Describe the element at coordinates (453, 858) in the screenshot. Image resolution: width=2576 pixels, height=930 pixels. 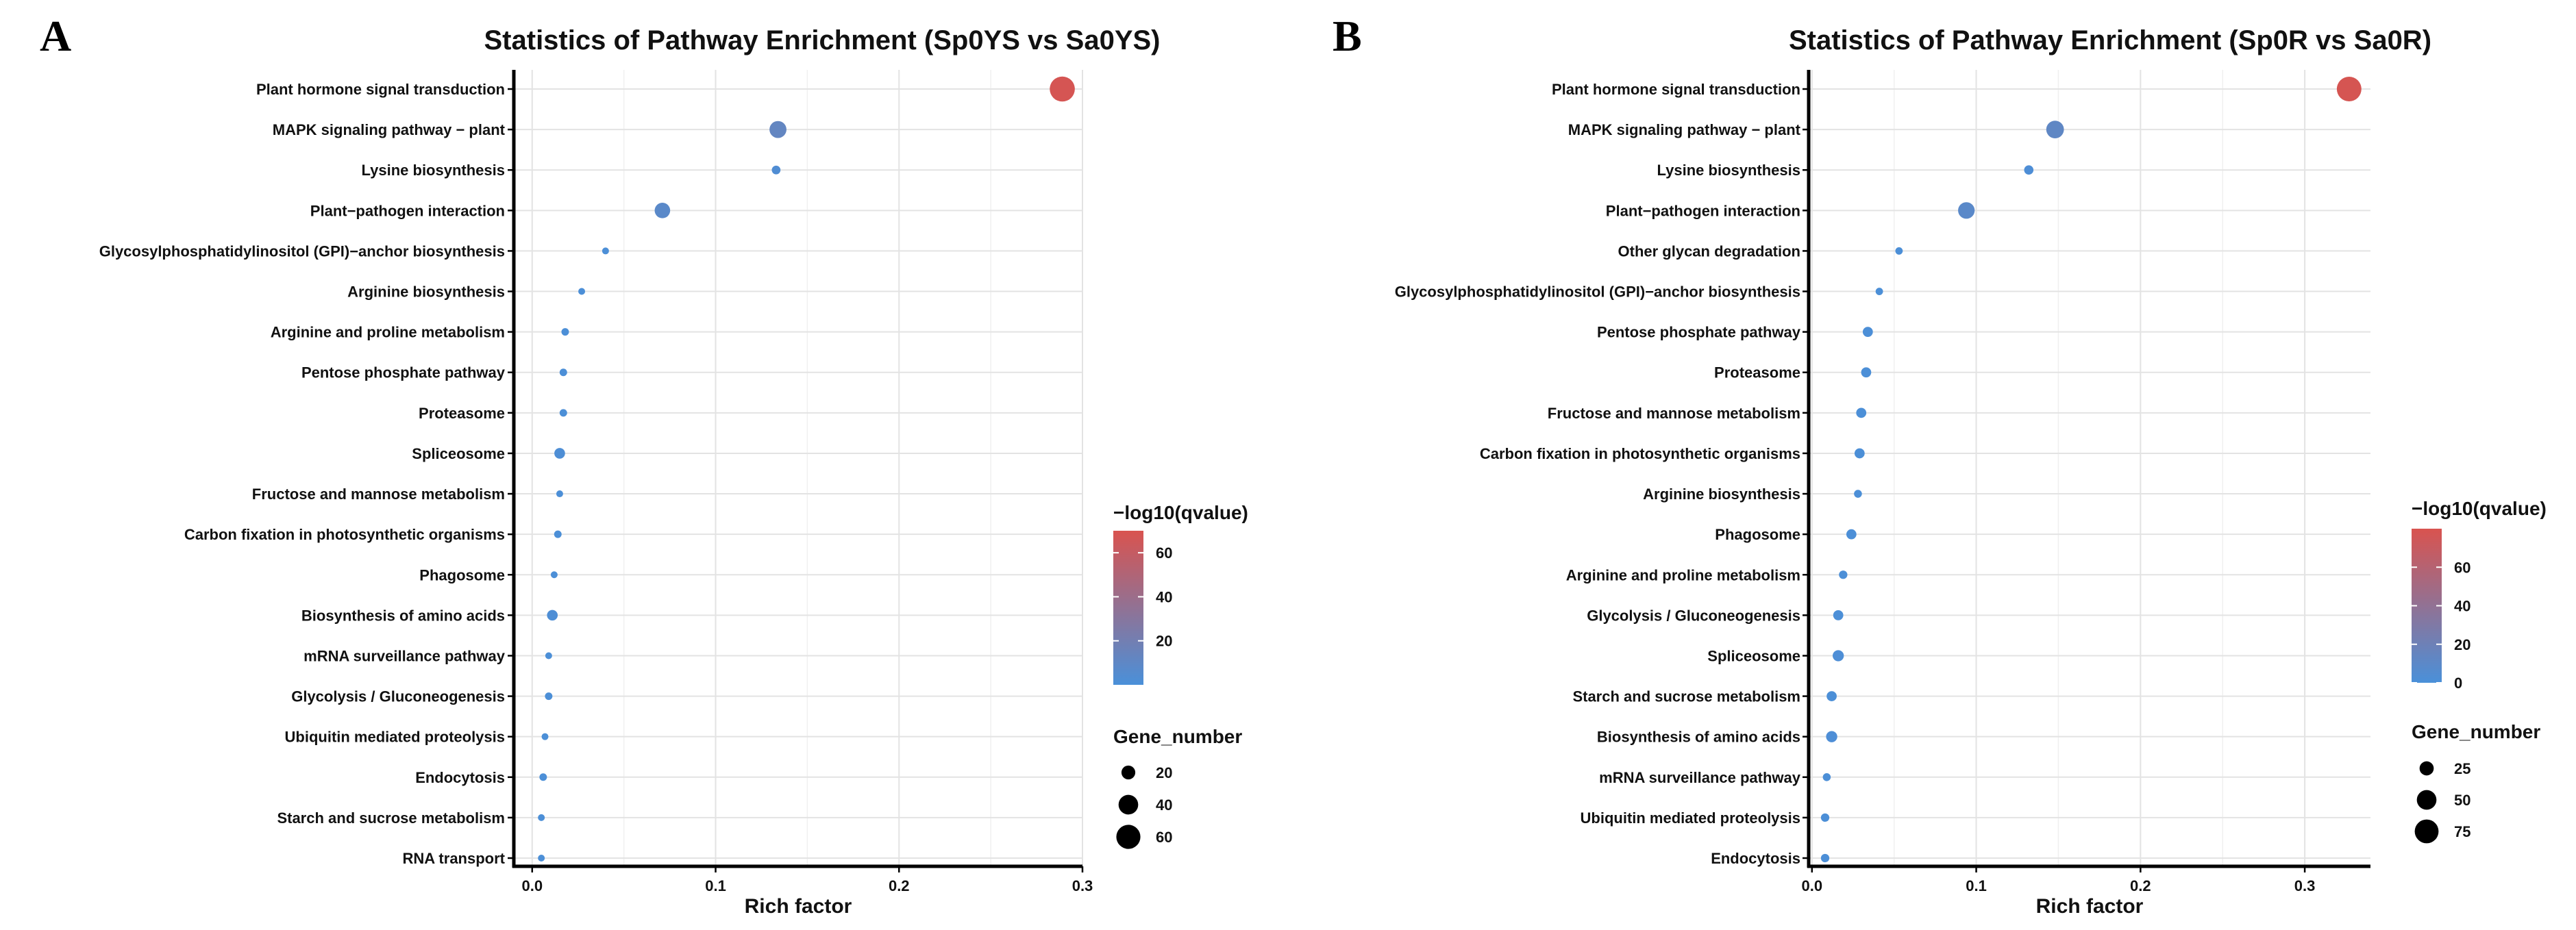
I see `category-label: RNA transport` at that location.